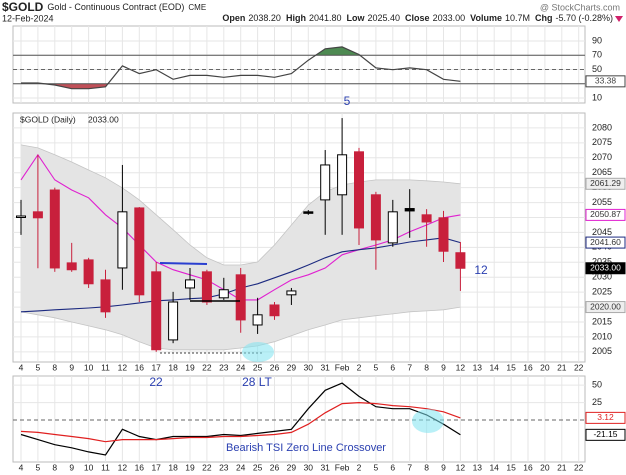 The width and height of the screenshot is (626, 475). What do you see at coordinates (21, 467) in the screenshot?
I see `x-tick-label: 4` at bounding box center [21, 467].